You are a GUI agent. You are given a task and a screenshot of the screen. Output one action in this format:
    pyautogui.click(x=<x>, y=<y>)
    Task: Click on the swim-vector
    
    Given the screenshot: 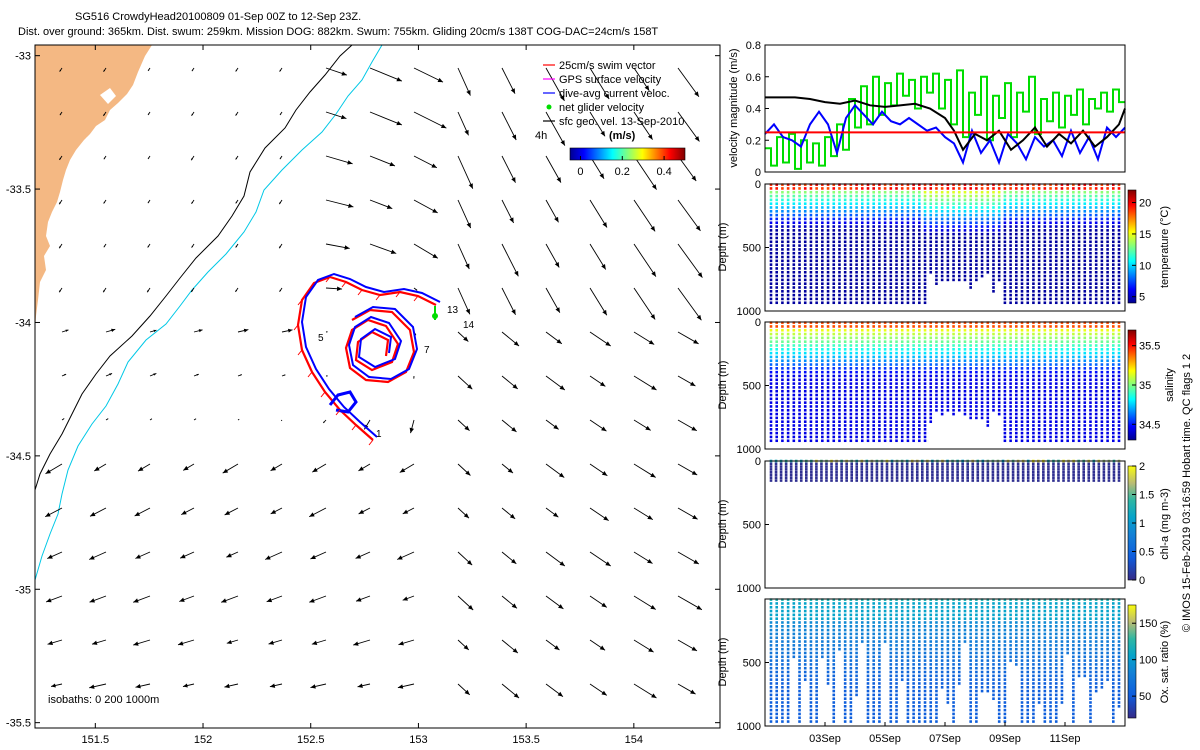 What is the action you would take?
    pyautogui.click(x=312, y=285)
    